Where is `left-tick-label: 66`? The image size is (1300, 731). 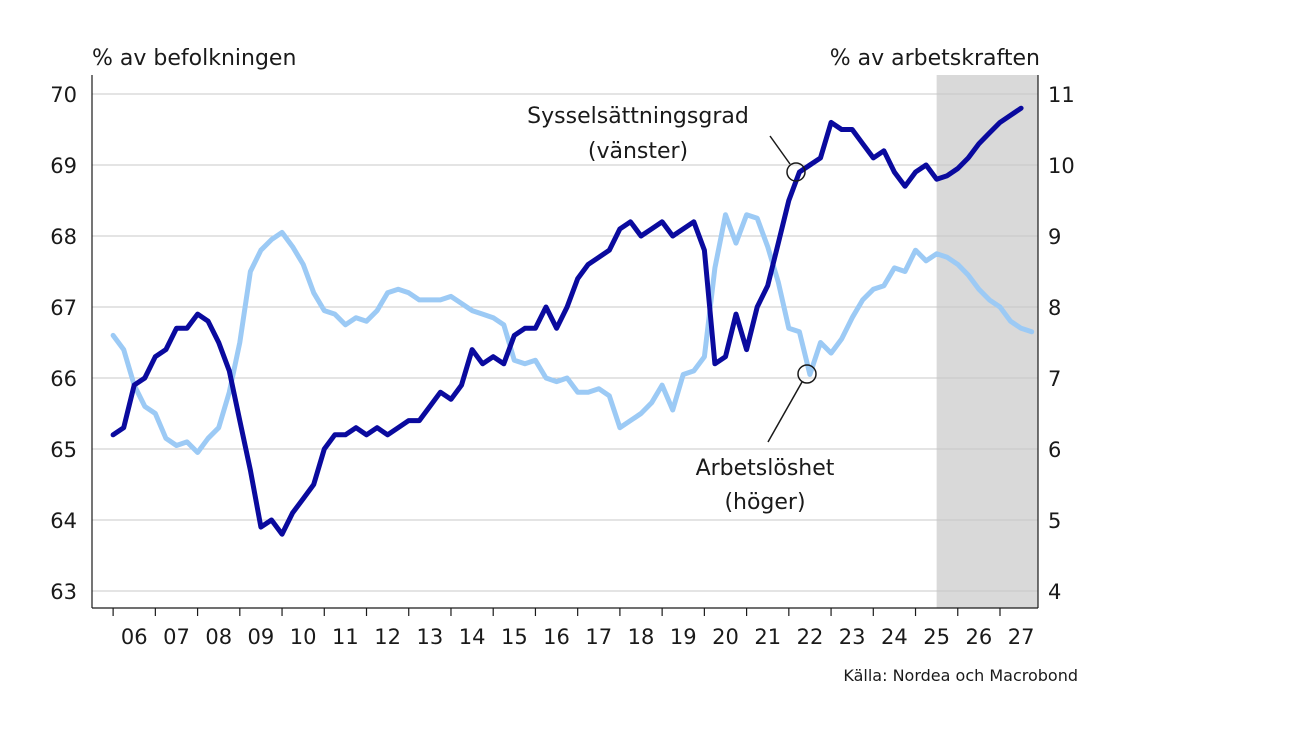
left-tick-label: 66 is located at coordinates (63, 379).